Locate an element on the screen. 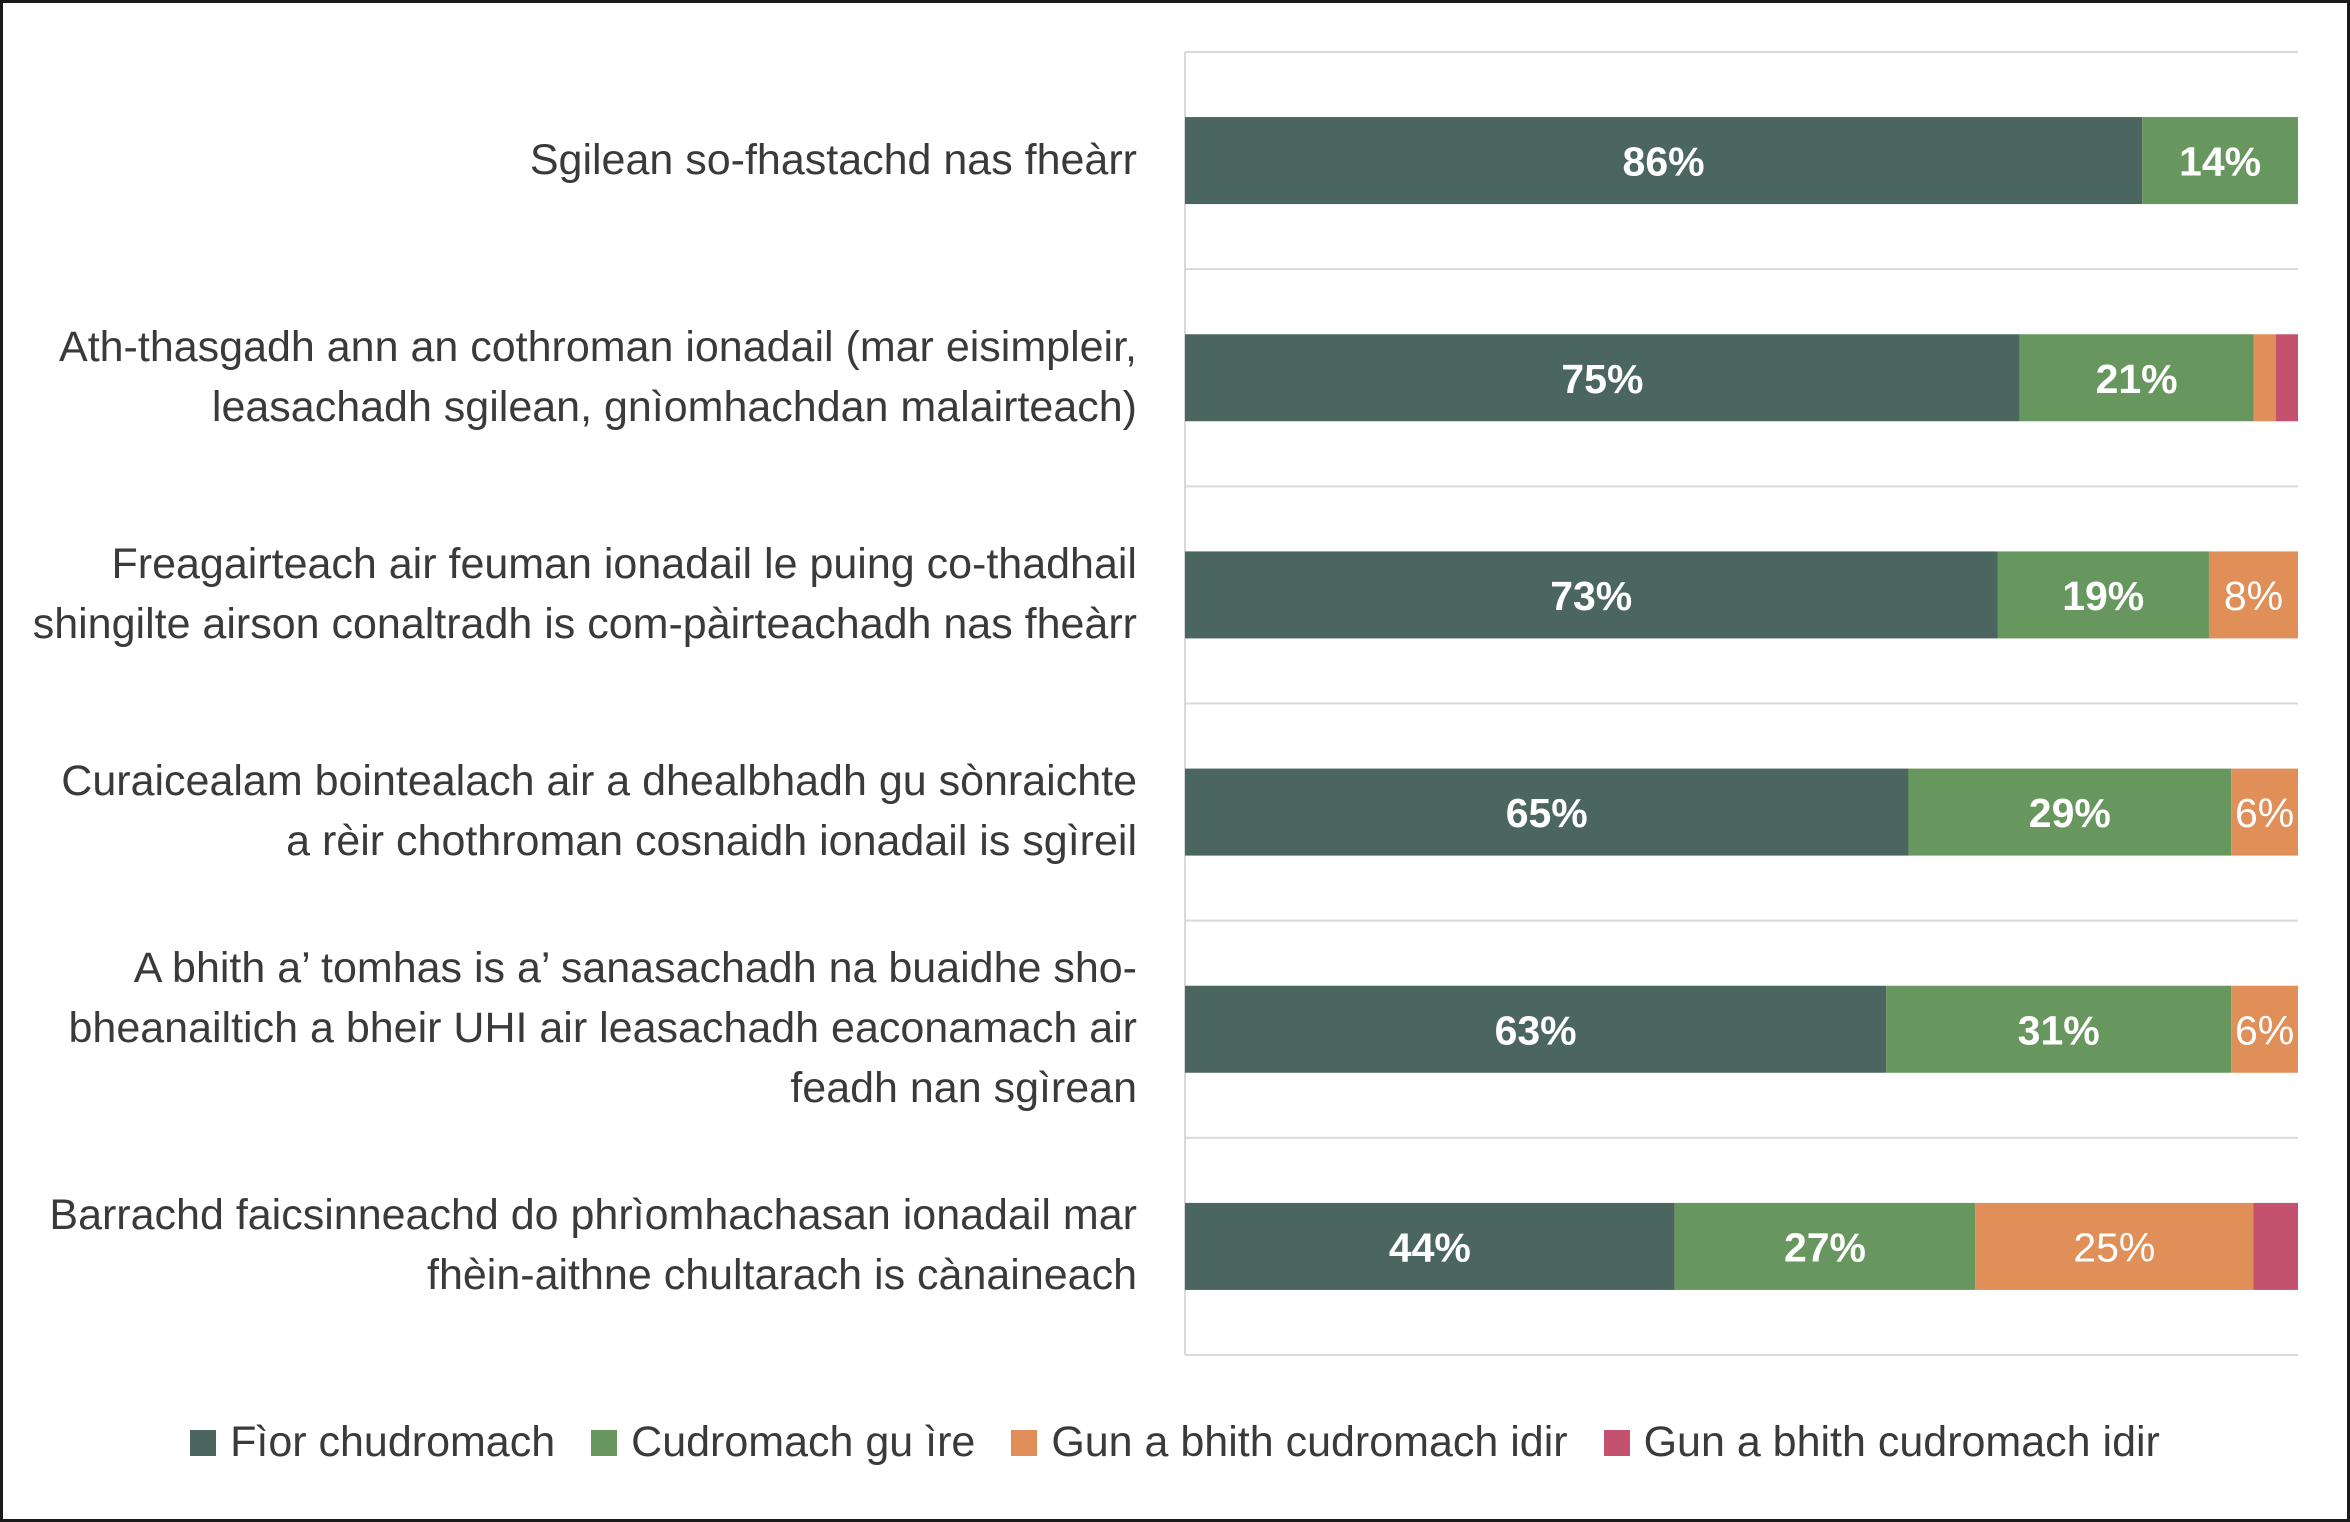  data-label: 86% is located at coordinates (1664, 162).